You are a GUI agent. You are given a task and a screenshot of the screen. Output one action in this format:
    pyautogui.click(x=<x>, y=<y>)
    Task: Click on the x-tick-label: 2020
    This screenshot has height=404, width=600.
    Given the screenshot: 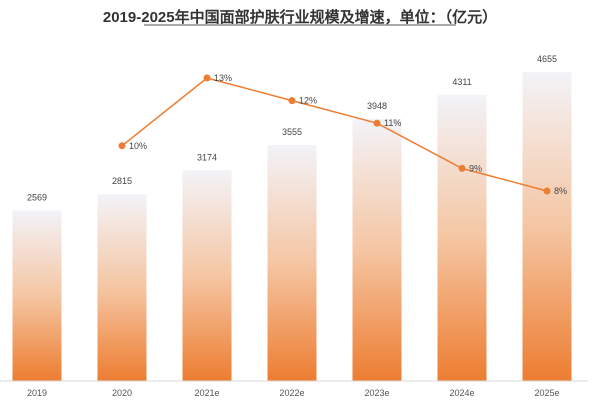 What is the action you would take?
    pyautogui.click(x=122, y=393)
    